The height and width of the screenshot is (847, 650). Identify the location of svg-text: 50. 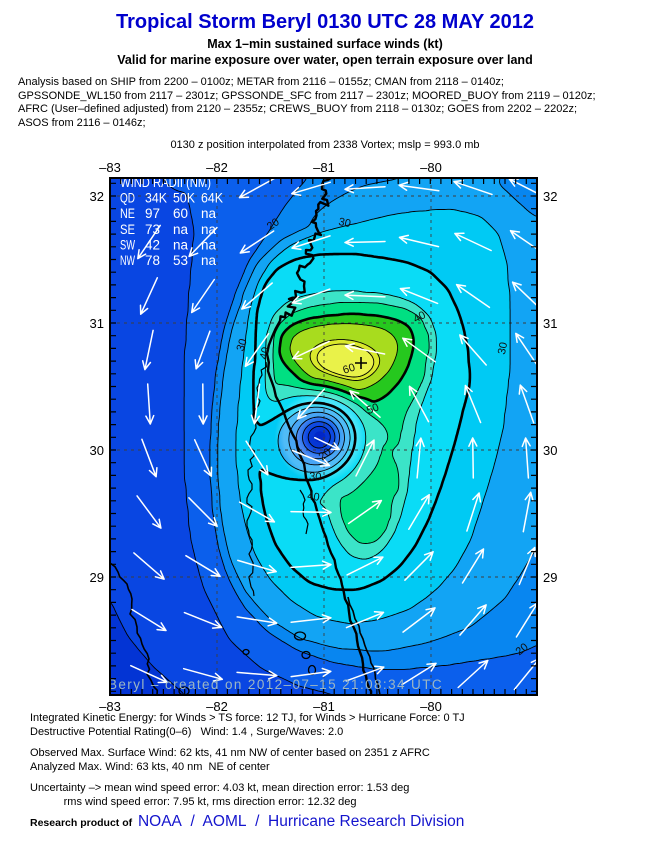
(373, 409).